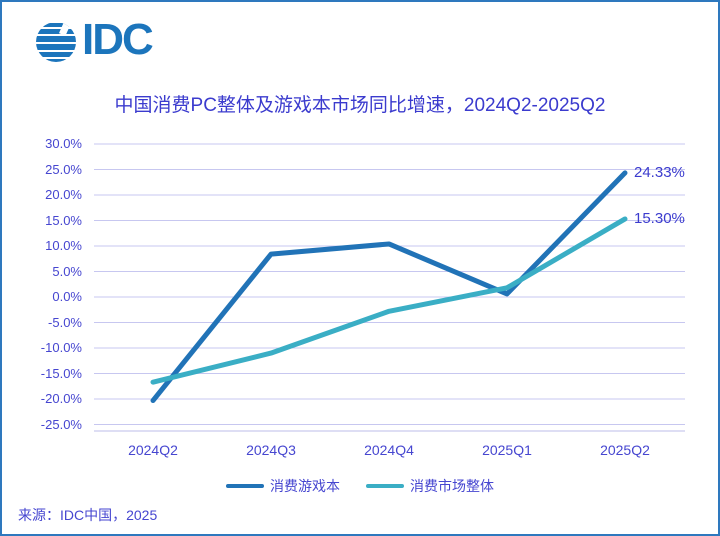  What do you see at coordinates (360, 486) in the screenshot?
I see `legend: 消费游戏本 消费市场整体` at bounding box center [360, 486].